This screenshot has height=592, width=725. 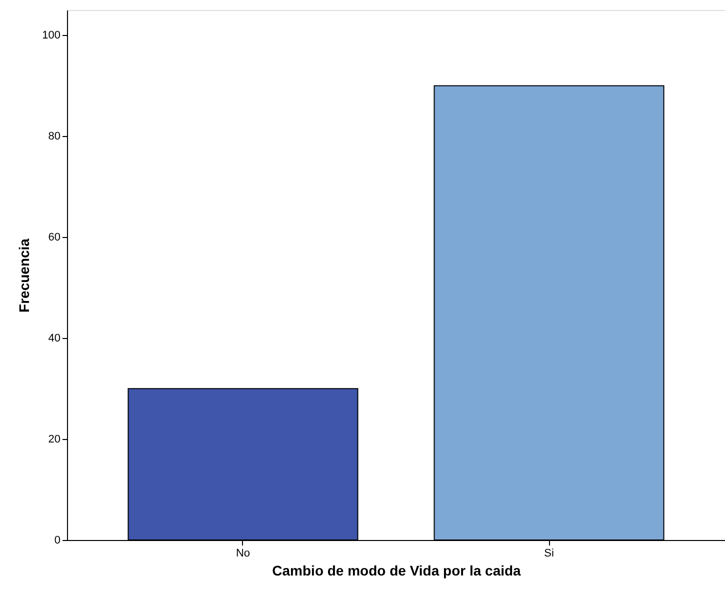 What do you see at coordinates (54, 338) in the screenshot?
I see `y-tick-label: 40` at bounding box center [54, 338].